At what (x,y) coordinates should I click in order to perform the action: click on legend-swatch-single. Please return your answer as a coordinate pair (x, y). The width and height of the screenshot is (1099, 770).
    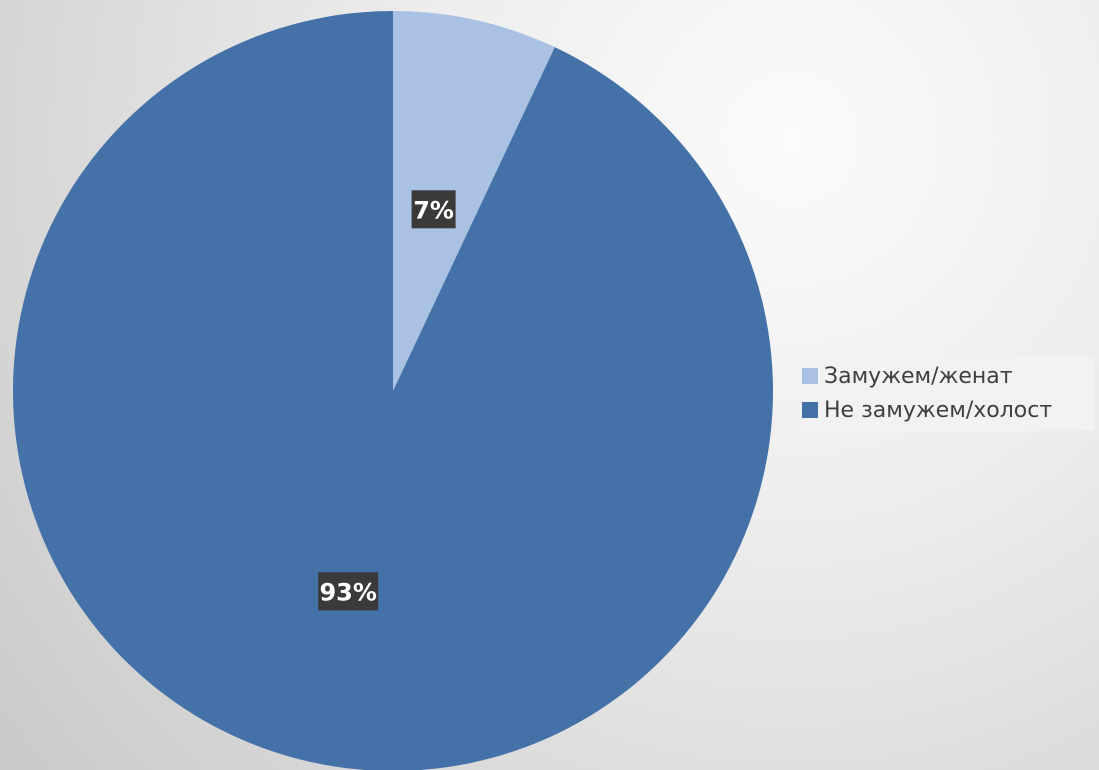
    Looking at the image, I should click on (810, 410).